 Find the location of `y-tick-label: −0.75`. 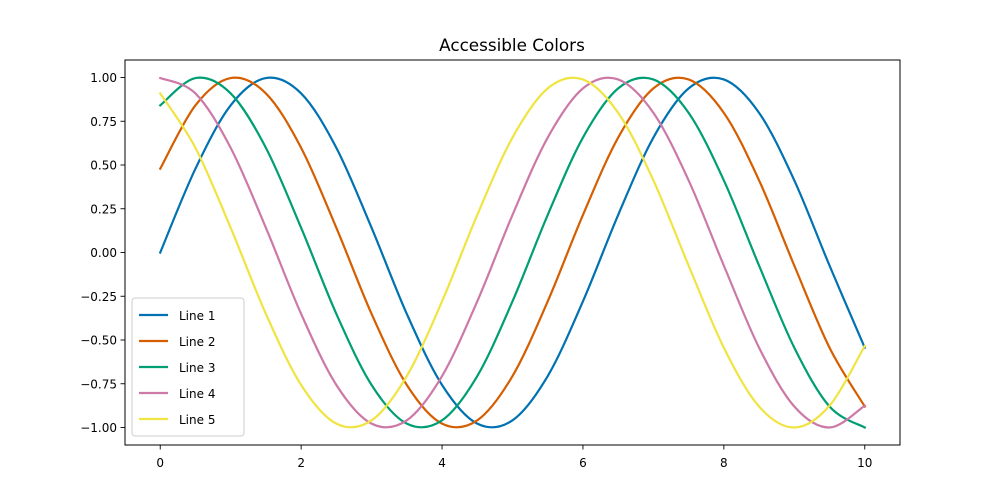

y-tick-label: −0.75 is located at coordinates (98, 384).